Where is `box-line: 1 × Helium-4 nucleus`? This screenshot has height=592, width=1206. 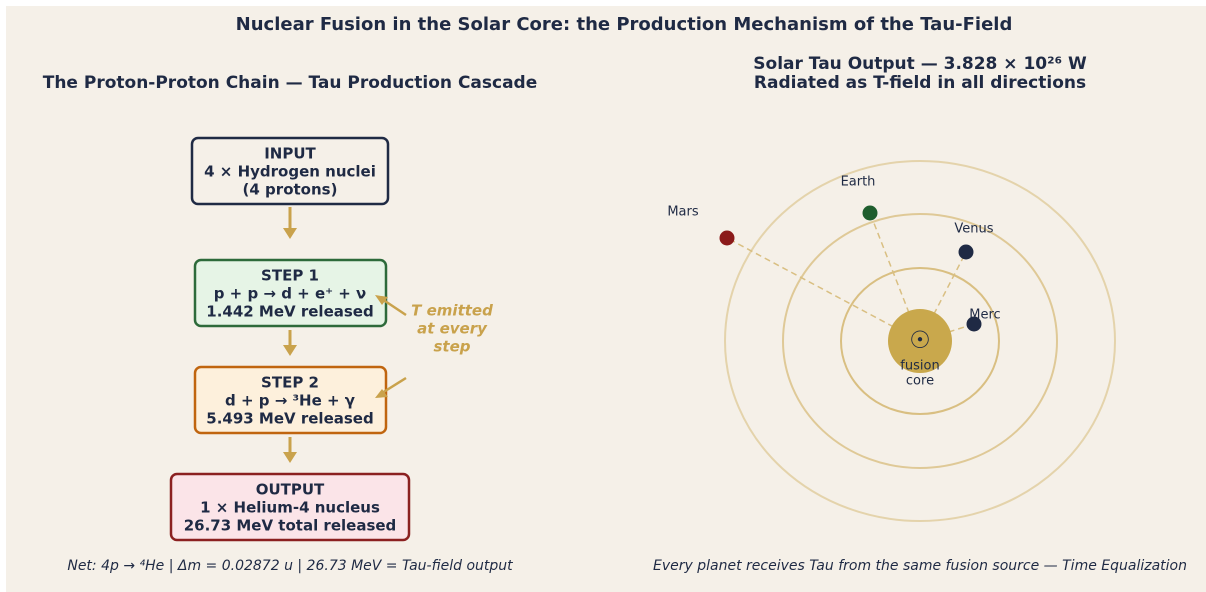
box-line: 1 × Helium-4 nucleus is located at coordinates (290, 508).